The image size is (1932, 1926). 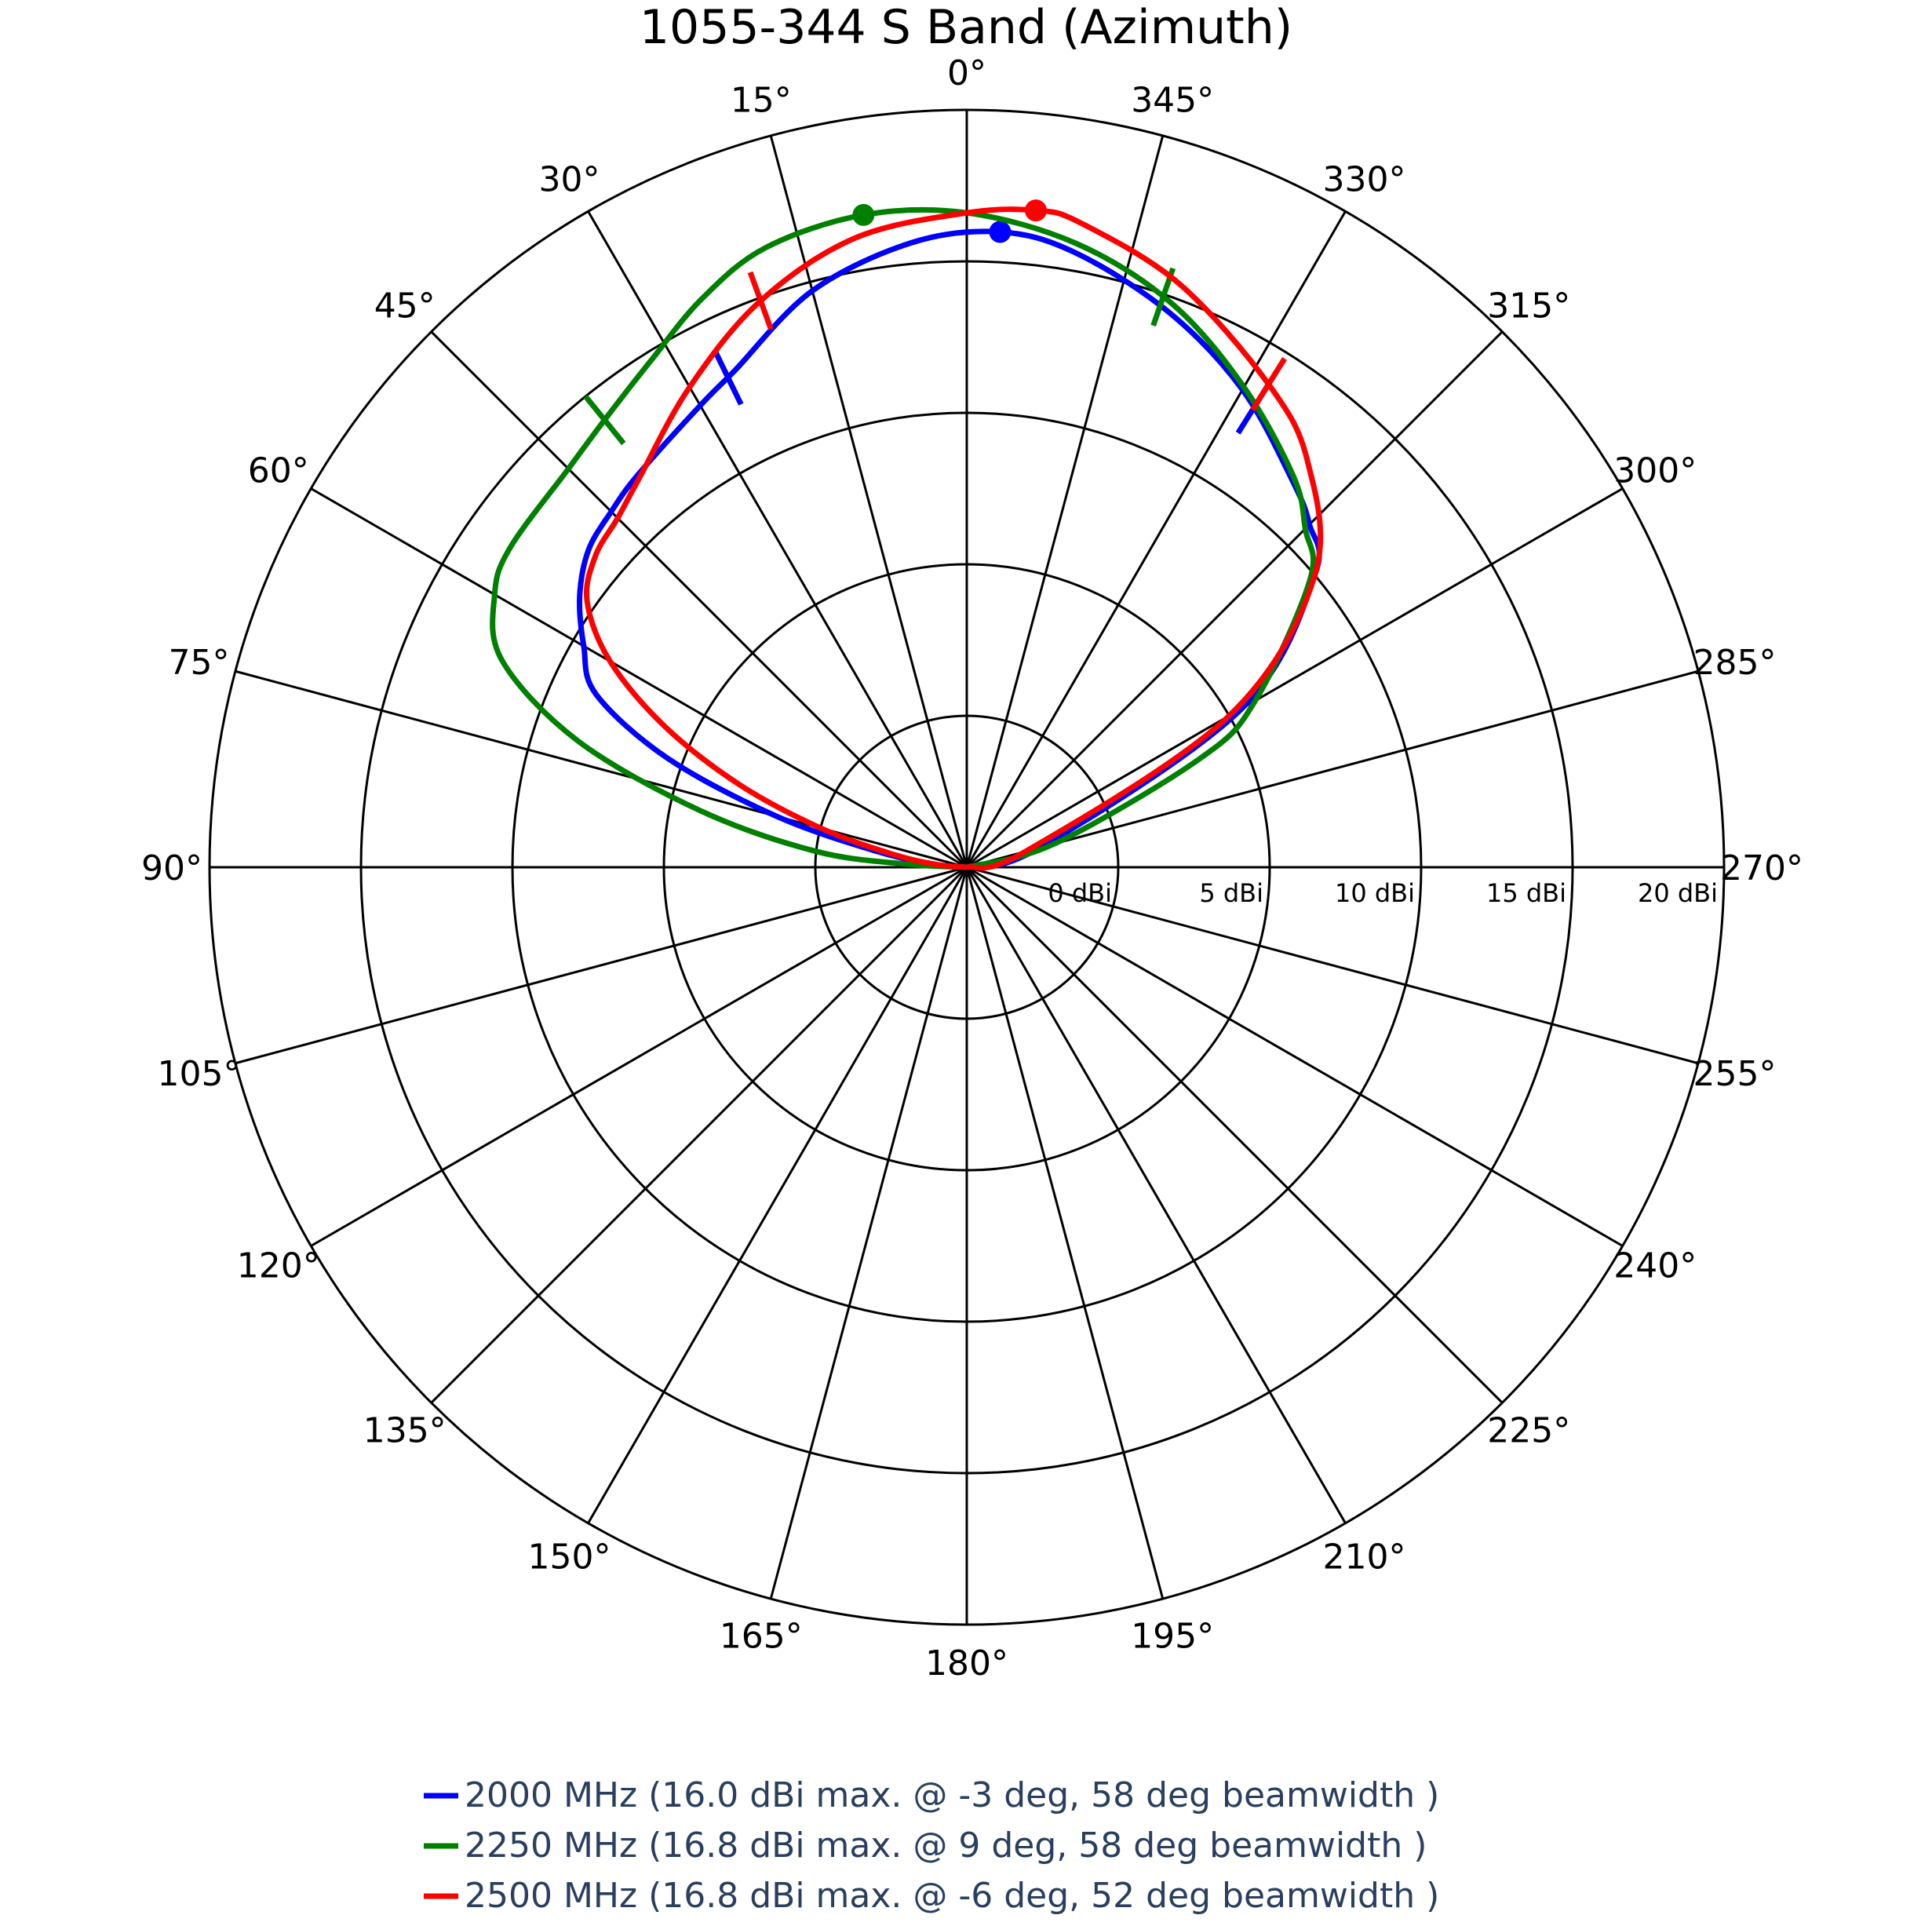 What do you see at coordinates (1364, 180) in the screenshot?
I see `angular-tick-label: 330°` at bounding box center [1364, 180].